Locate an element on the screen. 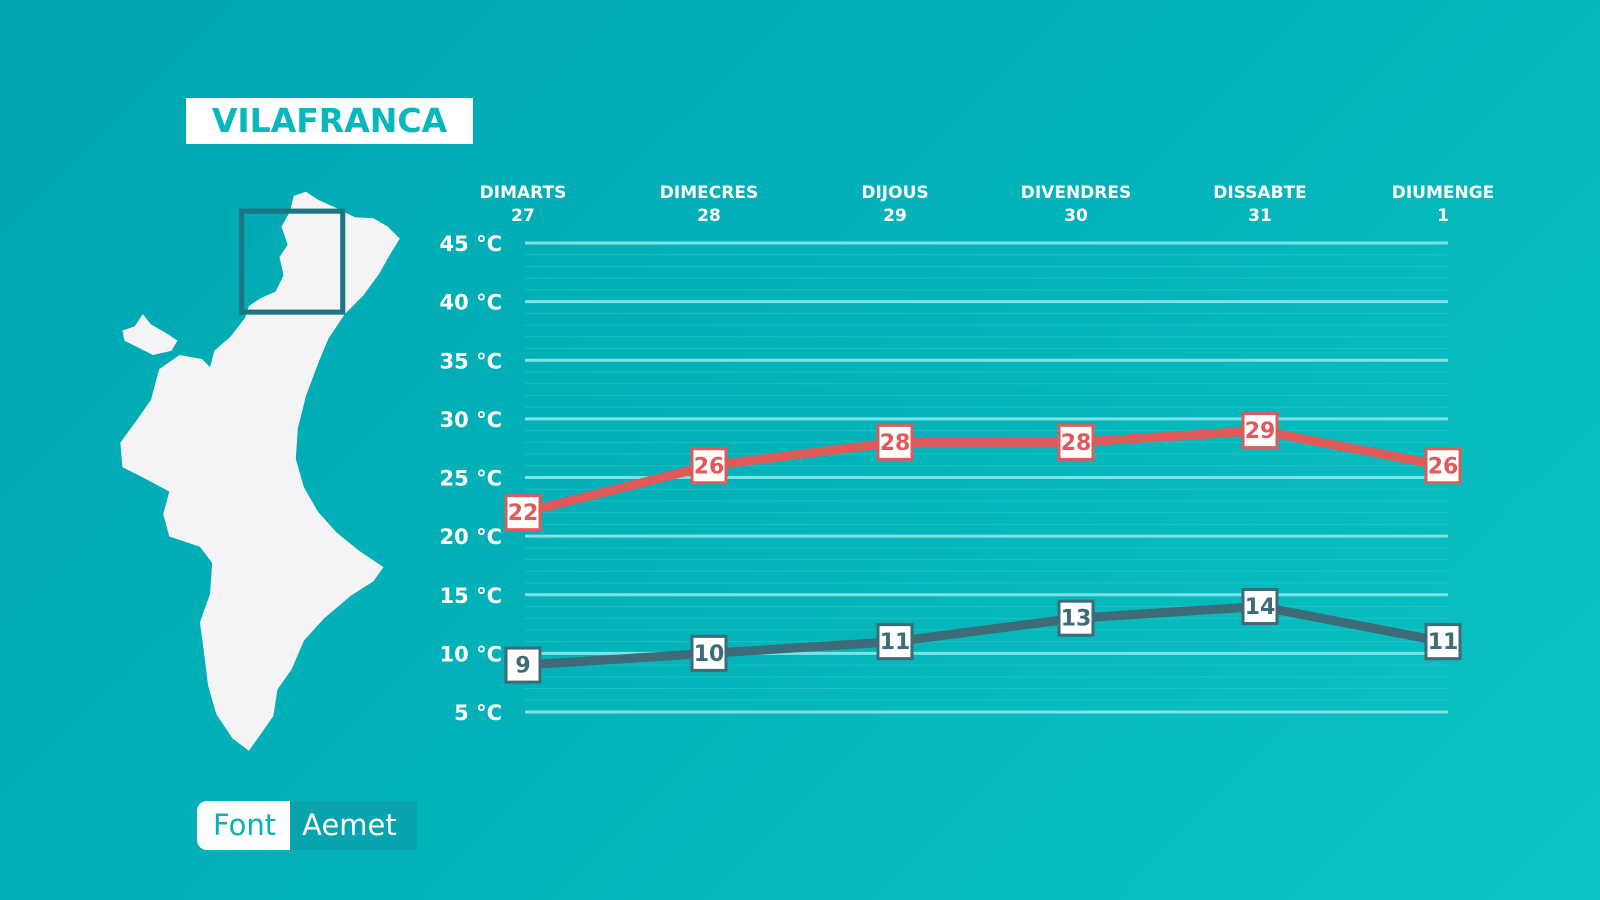  data-label: 22 is located at coordinates (523, 513).